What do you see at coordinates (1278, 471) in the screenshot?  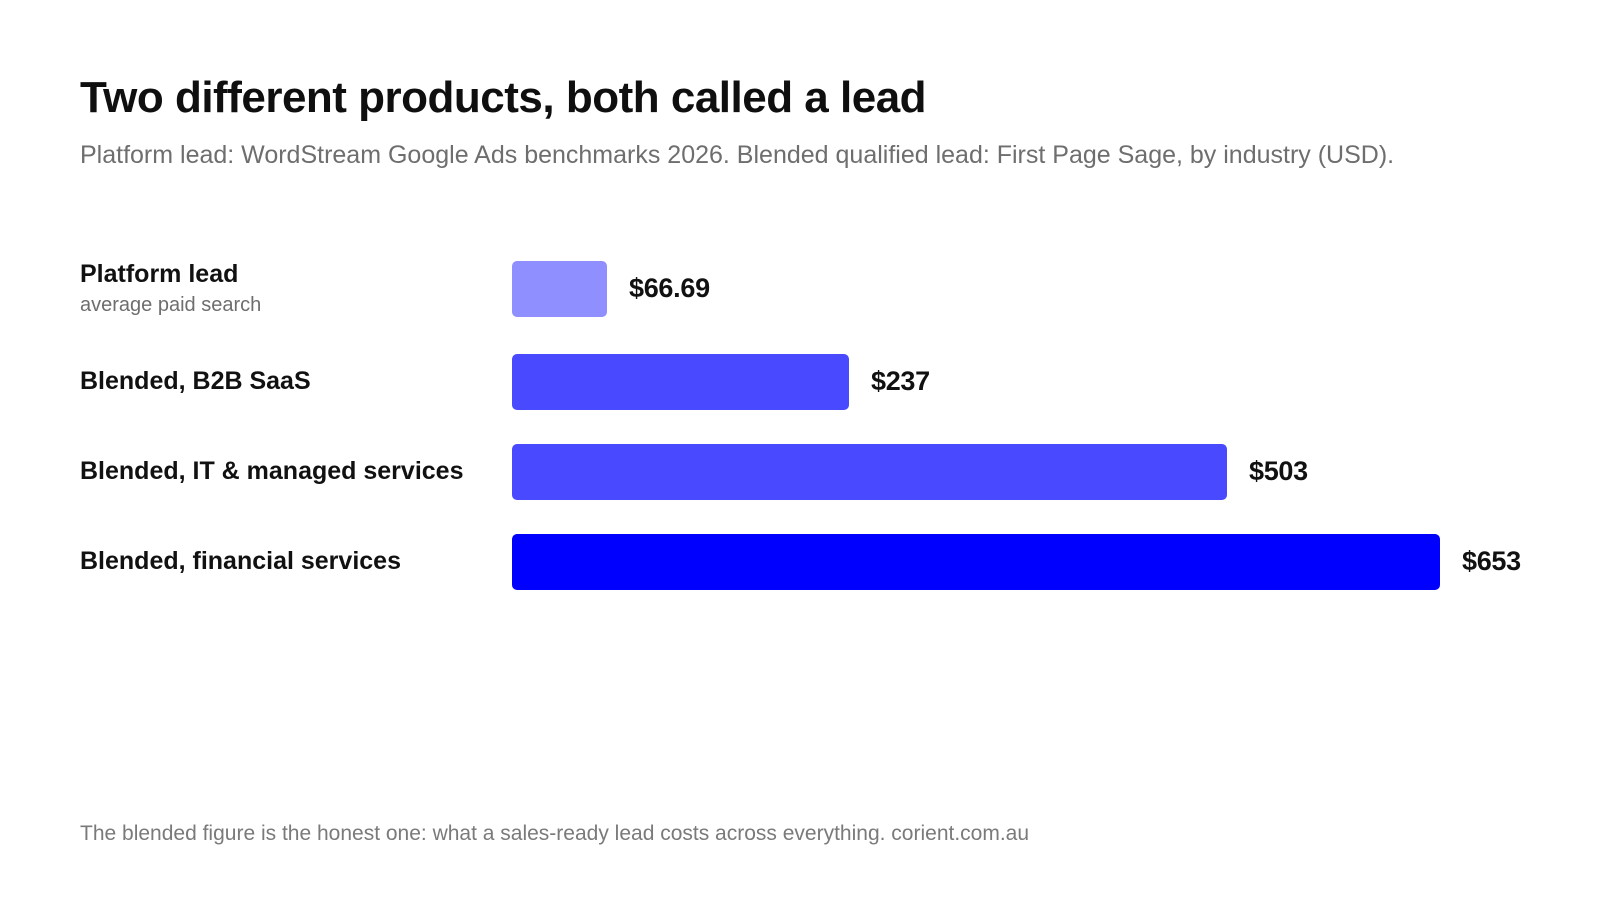 I see `data-label: $503` at bounding box center [1278, 471].